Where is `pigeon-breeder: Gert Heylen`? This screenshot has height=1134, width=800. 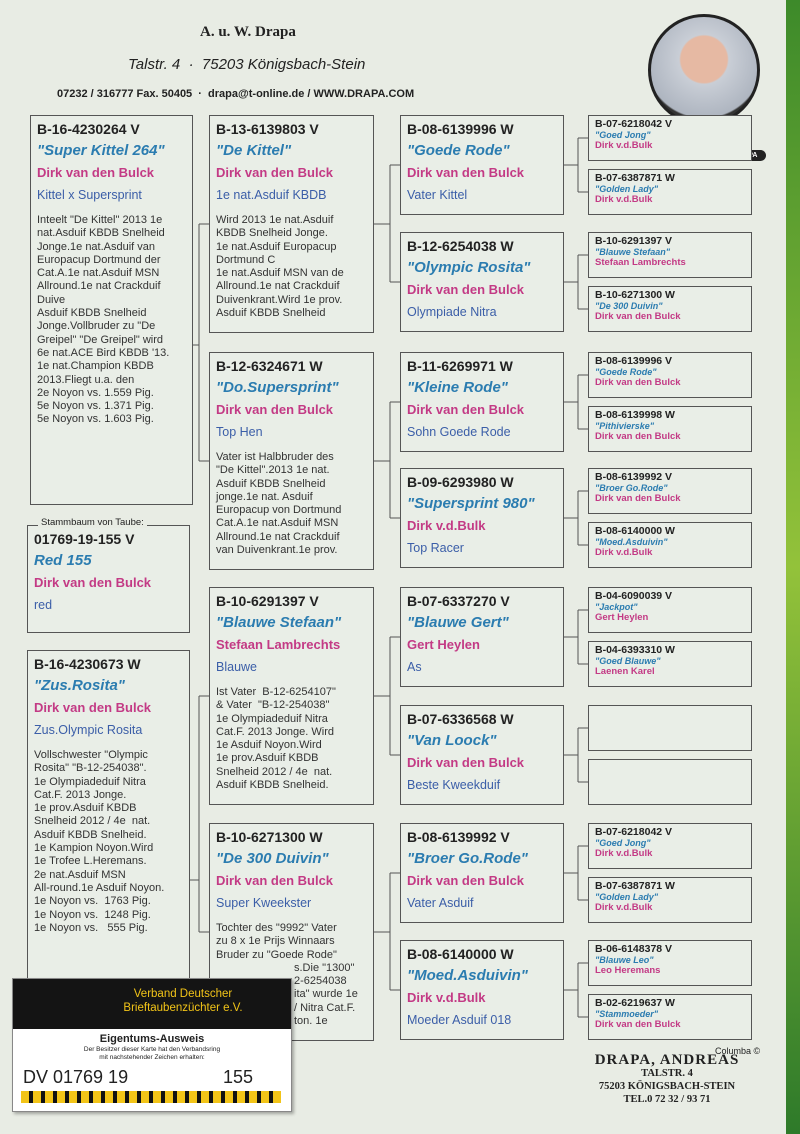 pigeon-breeder: Gert Heylen is located at coordinates (443, 644).